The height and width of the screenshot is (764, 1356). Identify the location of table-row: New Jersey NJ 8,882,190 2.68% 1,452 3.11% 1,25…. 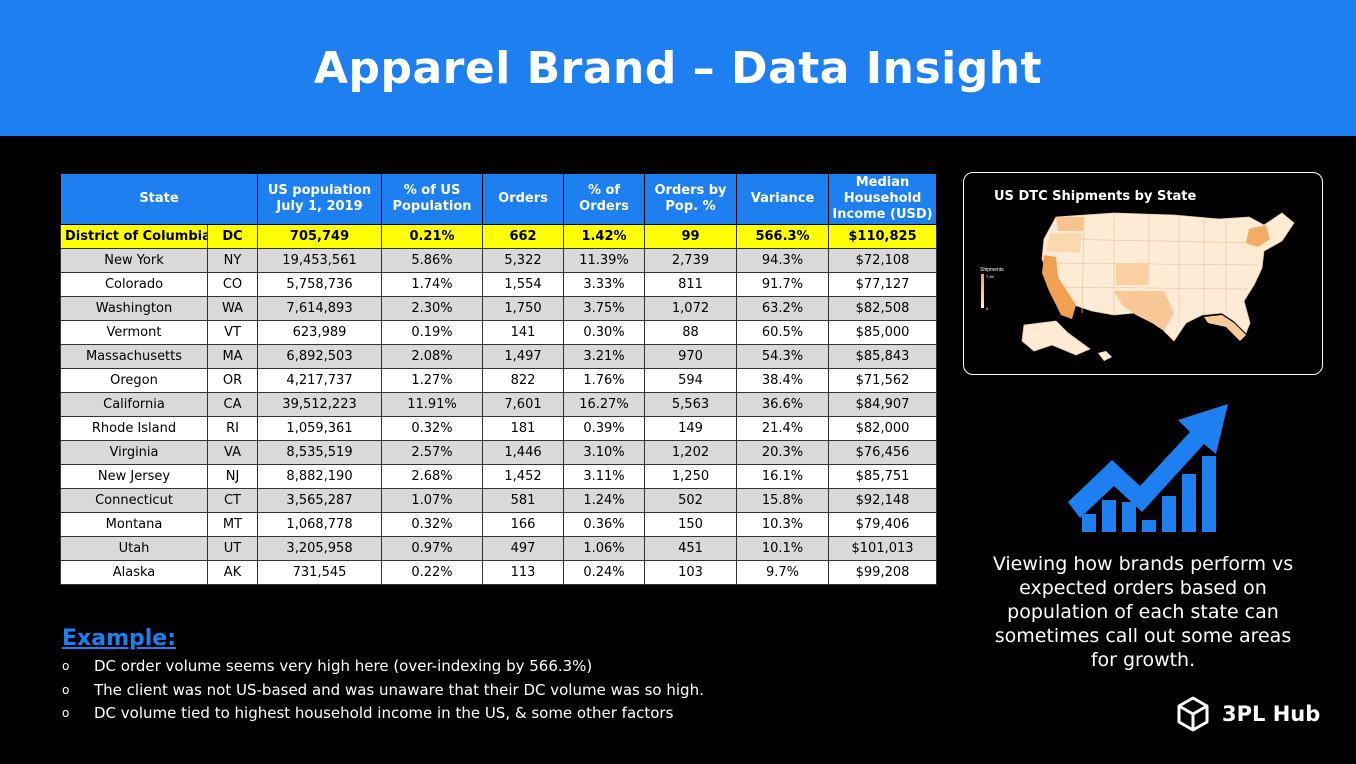
(499, 476).